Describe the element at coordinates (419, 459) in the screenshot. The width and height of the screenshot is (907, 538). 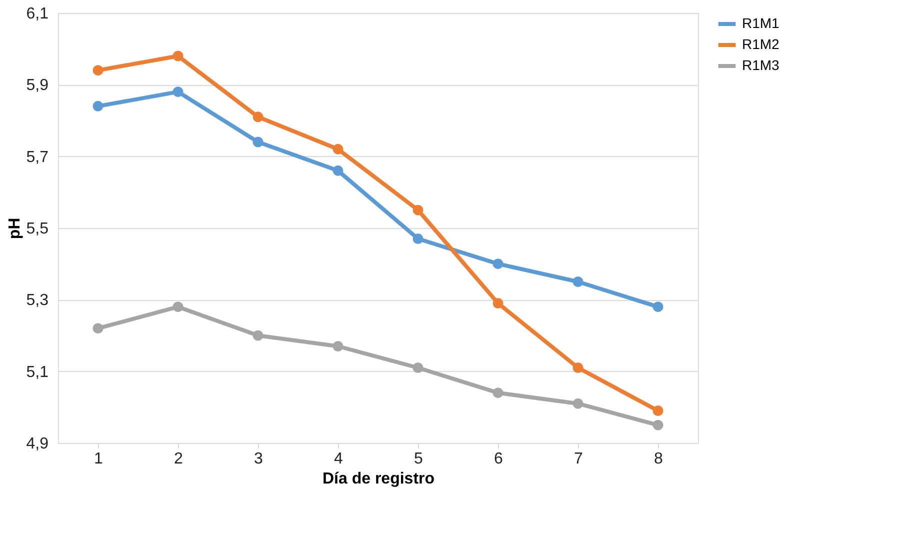
I see `x-tick-label: 5` at that location.